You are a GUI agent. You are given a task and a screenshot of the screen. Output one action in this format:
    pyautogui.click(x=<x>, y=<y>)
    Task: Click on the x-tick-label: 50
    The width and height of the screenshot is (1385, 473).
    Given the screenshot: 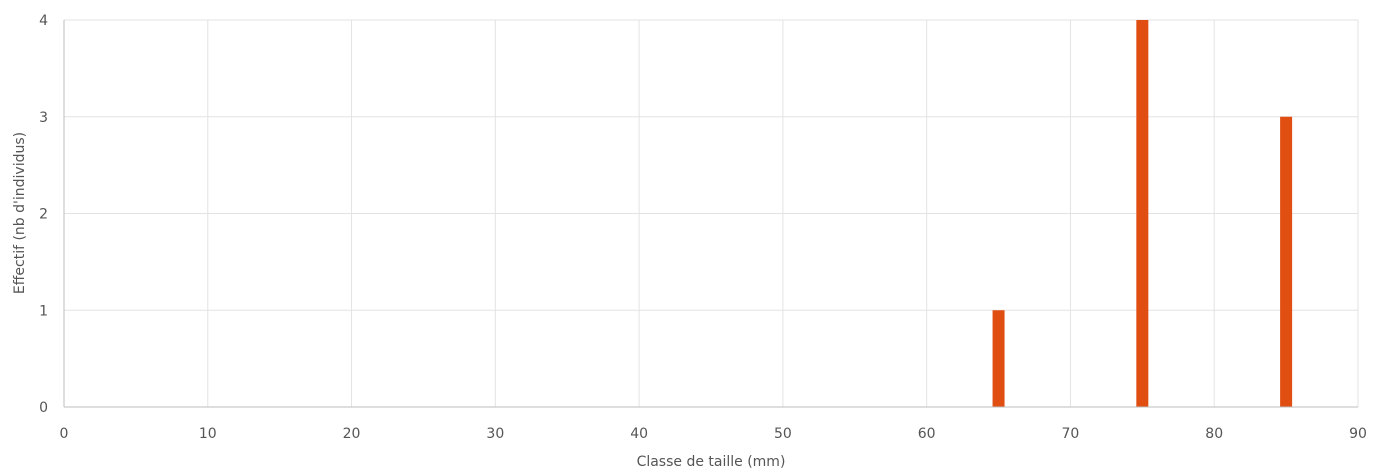 What is the action you would take?
    pyautogui.click(x=783, y=434)
    